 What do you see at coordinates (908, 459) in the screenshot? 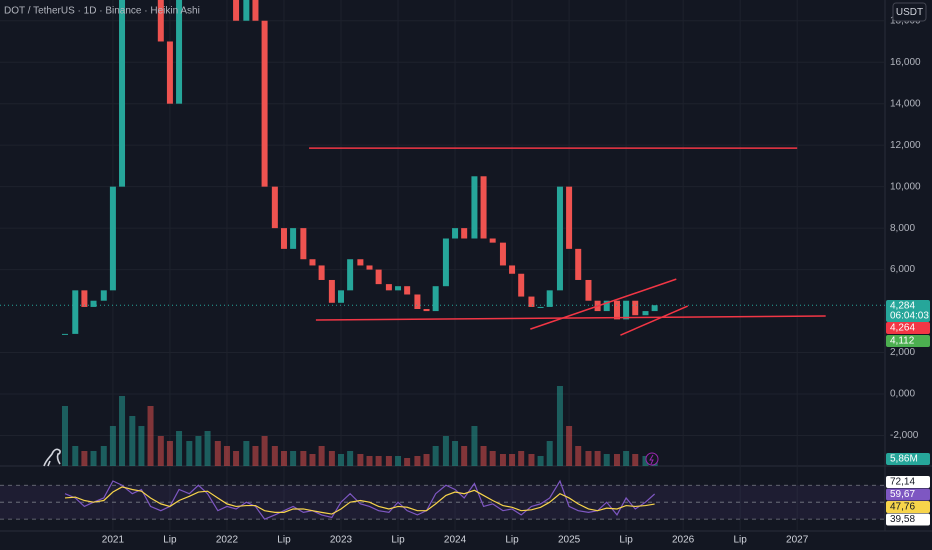
I see `volume-label-box` at bounding box center [908, 459].